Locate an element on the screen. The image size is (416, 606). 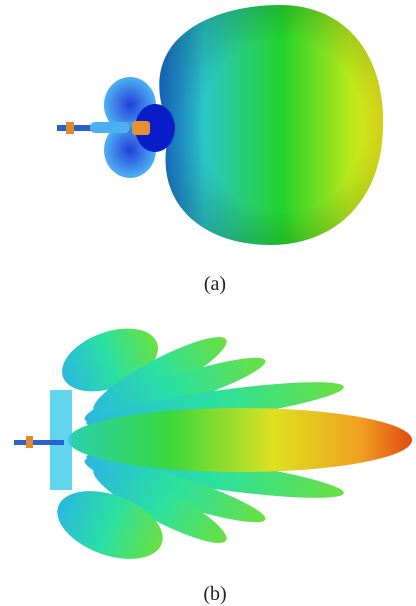
caption: (b) is located at coordinates (214, 594).